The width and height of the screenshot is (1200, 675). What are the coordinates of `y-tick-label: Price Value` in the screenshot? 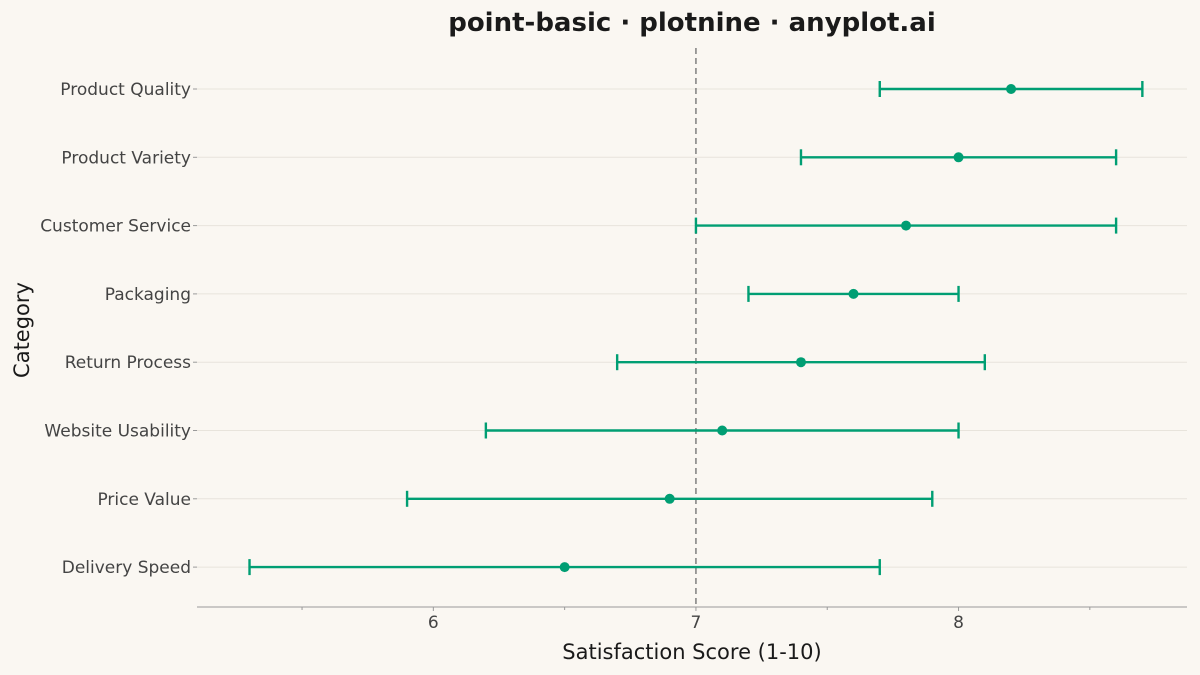 It's located at (144, 500).